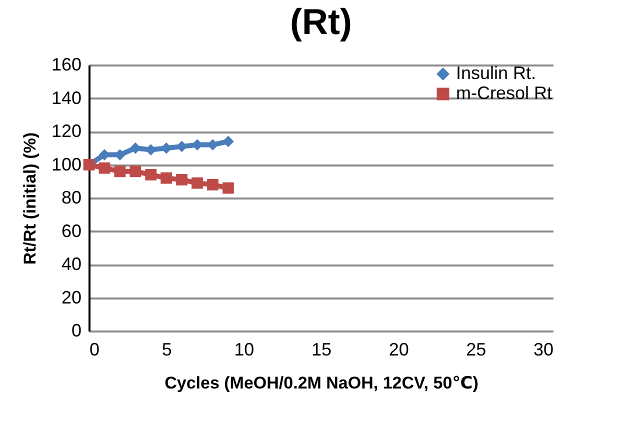 The height and width of the screenshot is (438, 620). I want to click on legend-label: Insulin Rt., so click(496, 73).